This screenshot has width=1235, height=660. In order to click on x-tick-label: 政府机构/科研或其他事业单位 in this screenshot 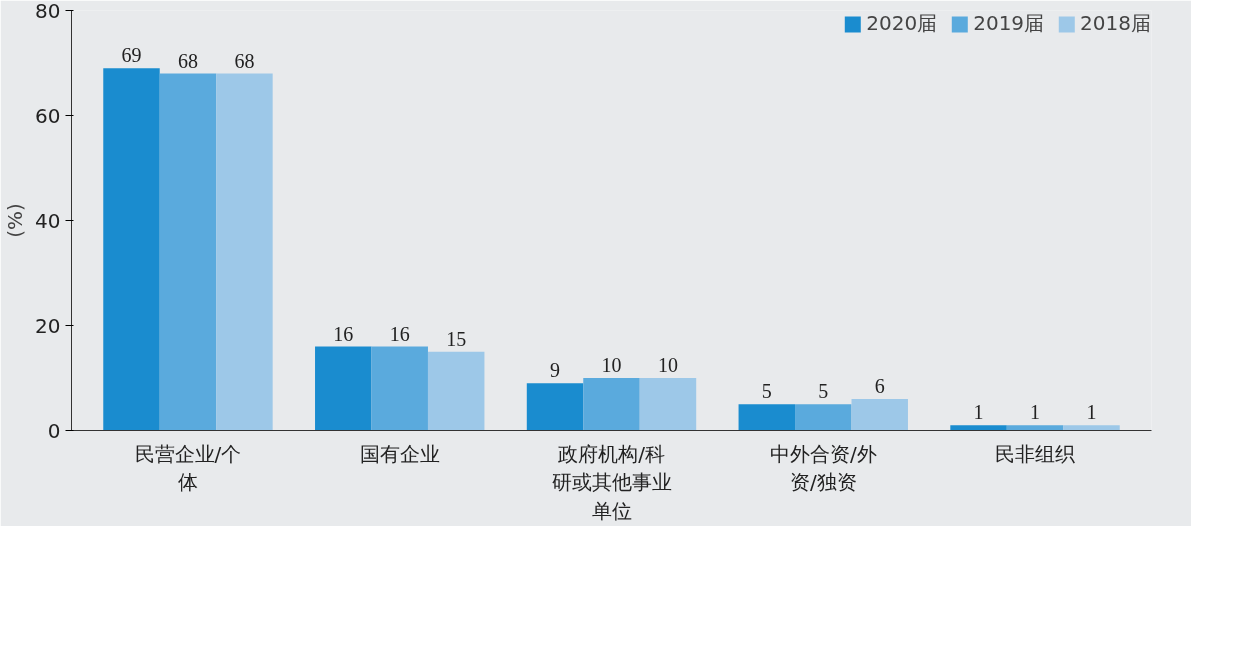, I will do `click(611, 482)`.